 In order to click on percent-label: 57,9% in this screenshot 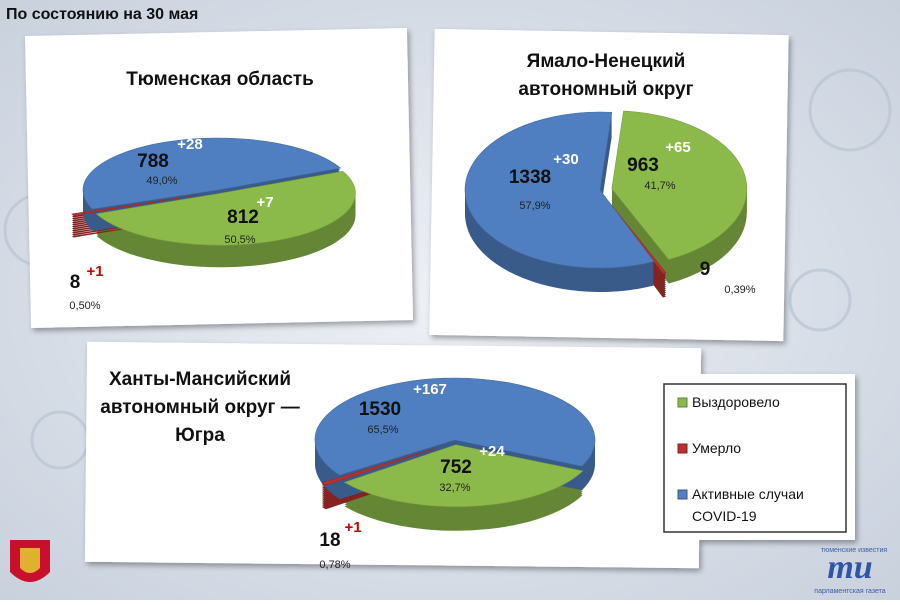, I will do `click(534, 206)`.